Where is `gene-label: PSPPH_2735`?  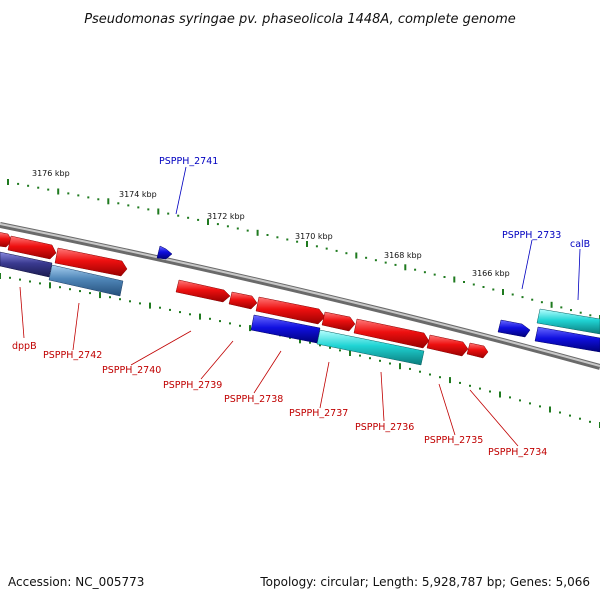 gene-label: PSPPH_2735 is located at coordinates (453, 440).